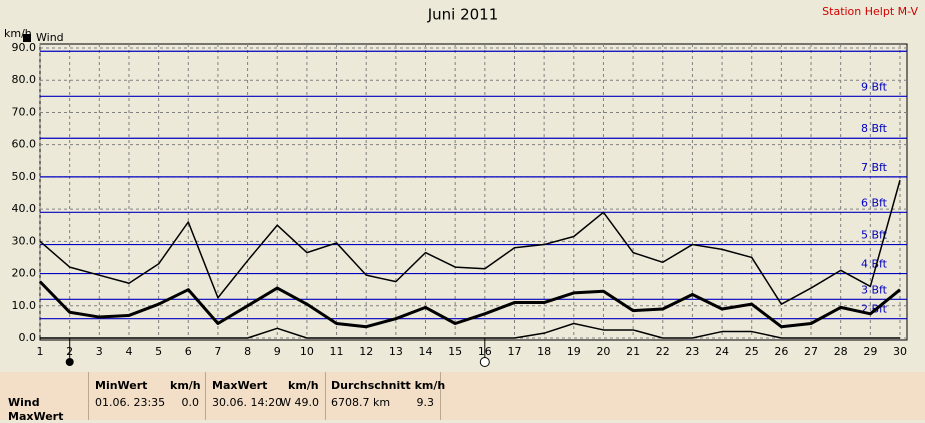 This screenshot has width=925, height=423. Describe the element at coordinates (366, 351) in the screenshot. I see `x-tick-label: 12` at that location.